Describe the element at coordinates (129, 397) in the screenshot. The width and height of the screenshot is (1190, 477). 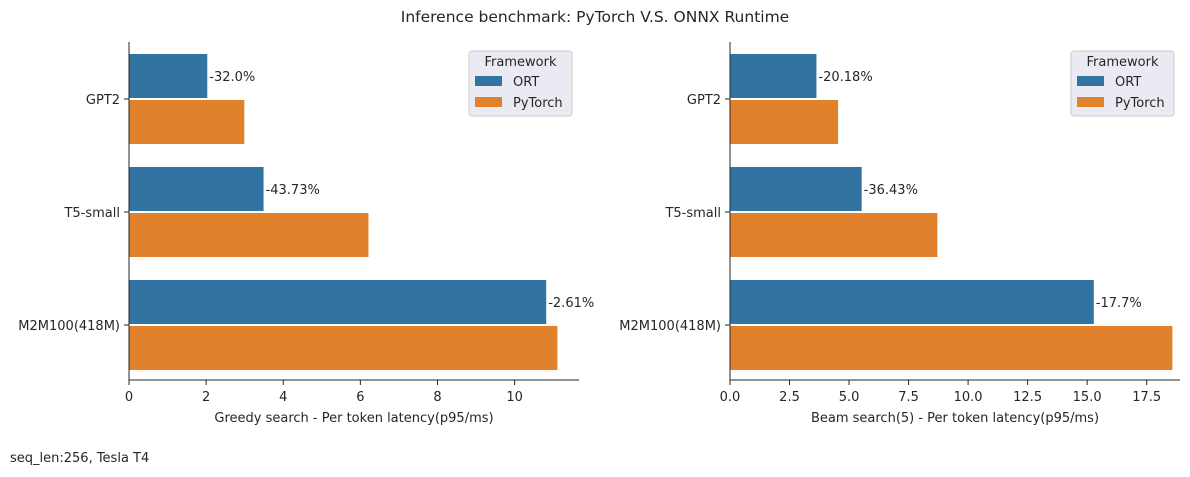
I see `x-tick-label: 0` at that location.